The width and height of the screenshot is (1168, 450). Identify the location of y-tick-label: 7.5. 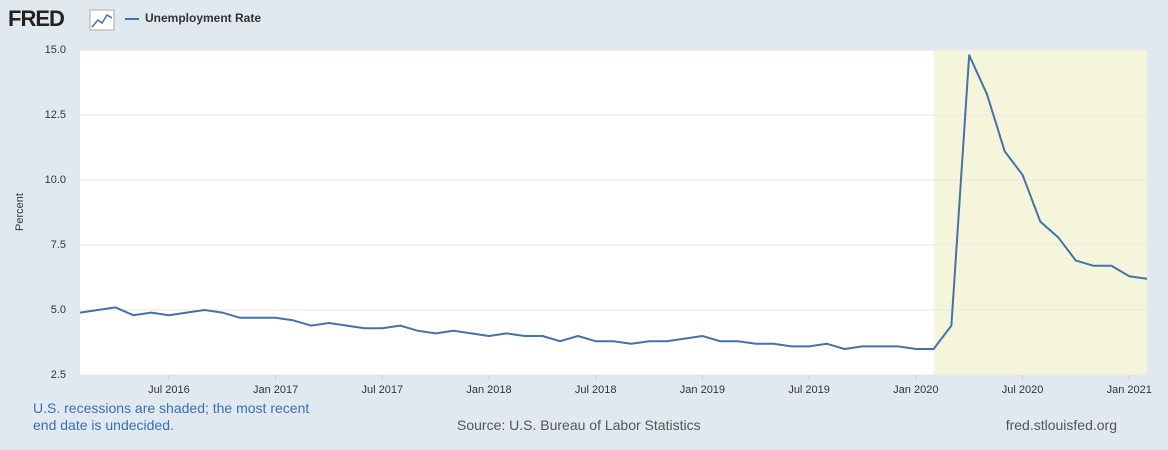
(58, 245).